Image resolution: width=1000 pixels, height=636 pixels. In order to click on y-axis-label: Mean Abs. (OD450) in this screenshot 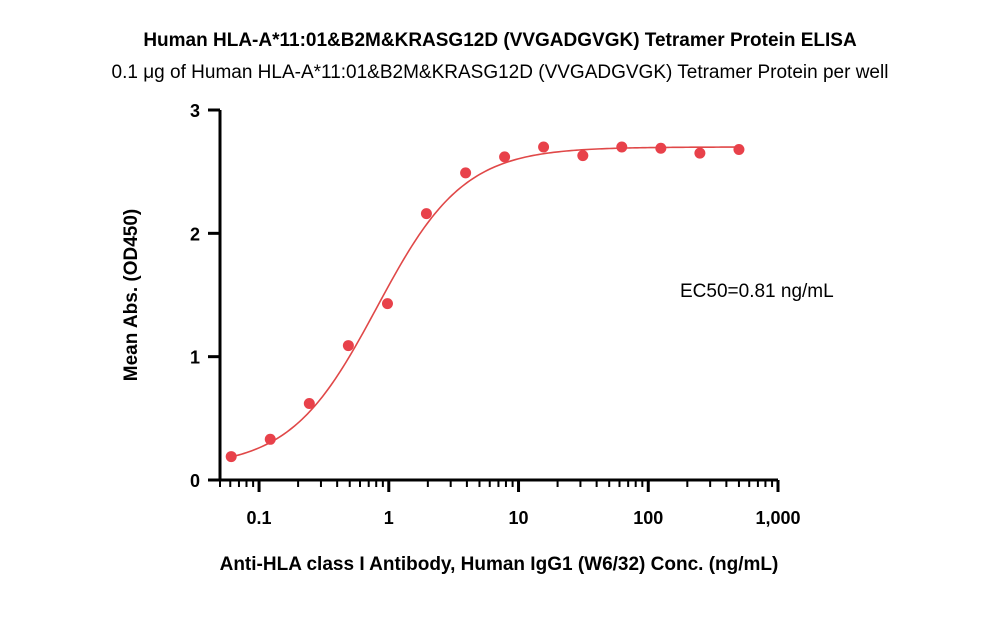, I will do `click(131, 295)`.